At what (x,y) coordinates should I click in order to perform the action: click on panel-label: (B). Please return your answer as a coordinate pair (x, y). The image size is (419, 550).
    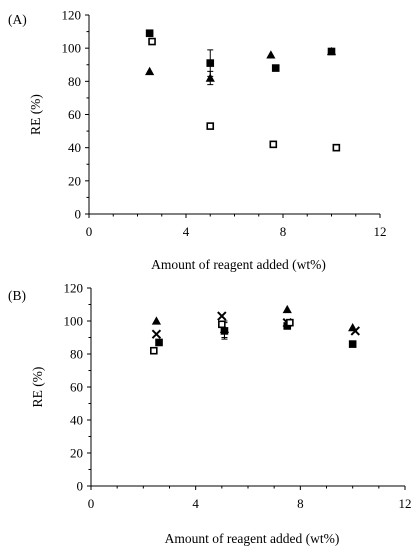
    Looking at the image, I should click on (17, 295).